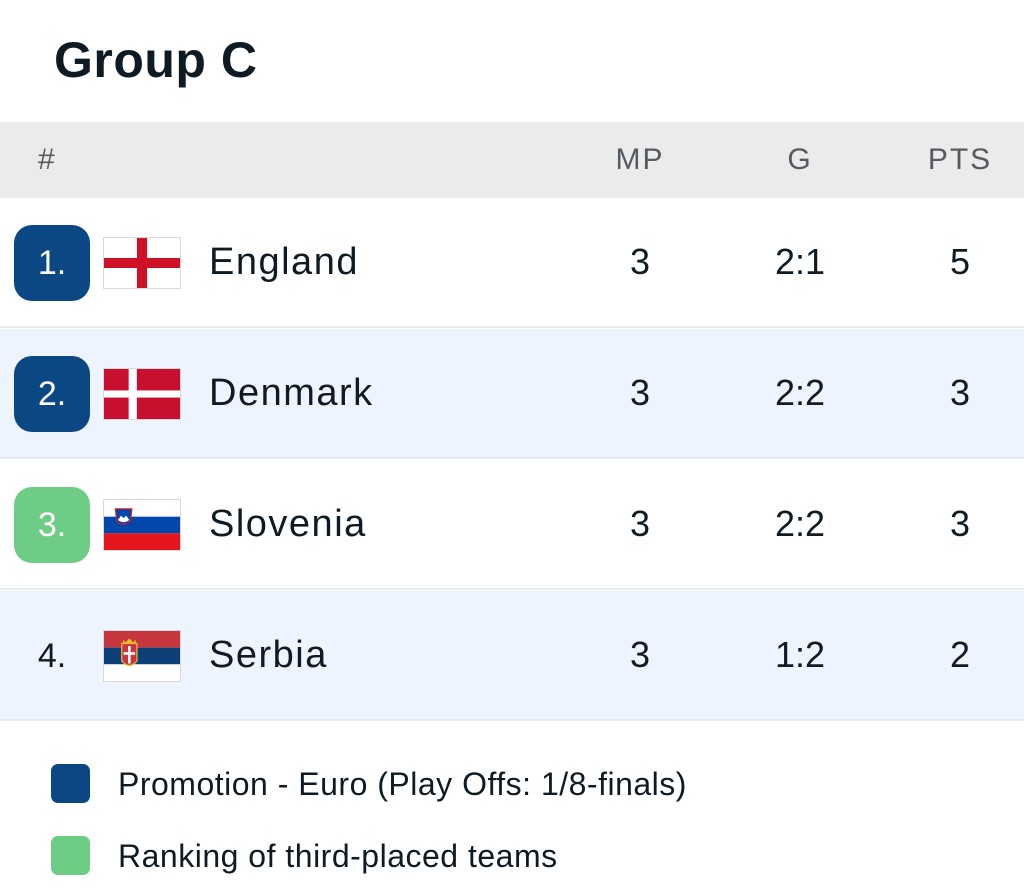  Describe the element at coordinates (338, 856) in the screenshot. I see `legend-label: Ranking of third-placed teams` at that location.